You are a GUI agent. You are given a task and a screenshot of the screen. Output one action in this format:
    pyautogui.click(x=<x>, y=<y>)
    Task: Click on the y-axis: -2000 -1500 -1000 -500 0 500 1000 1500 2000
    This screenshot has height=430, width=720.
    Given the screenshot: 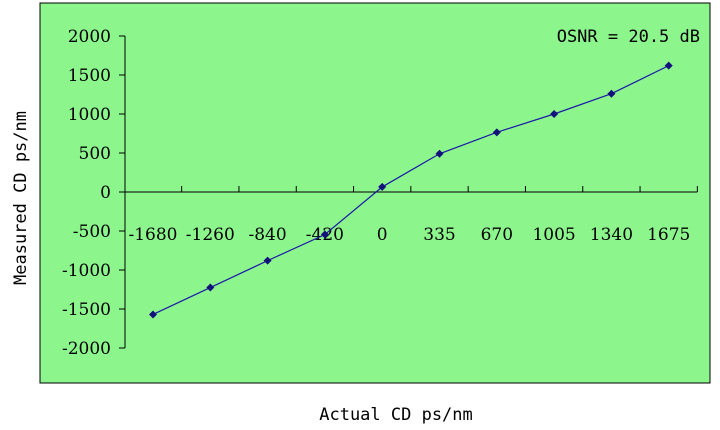 What is the action you would take?
    pyautogui.click(x=94, y=193)
    